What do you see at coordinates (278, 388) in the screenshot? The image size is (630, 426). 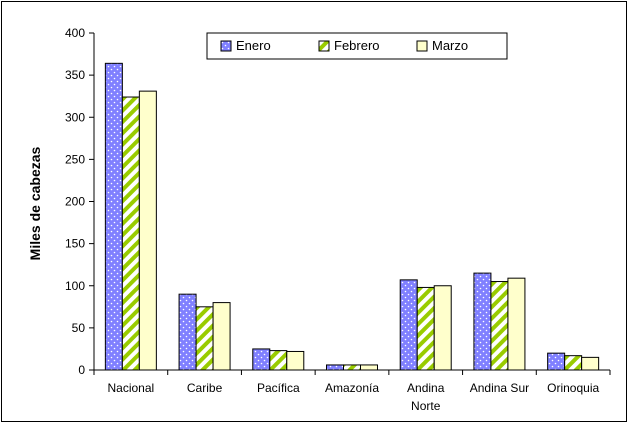 I see `x-tick-label: Pacífica` at bounding box center [278, 388].